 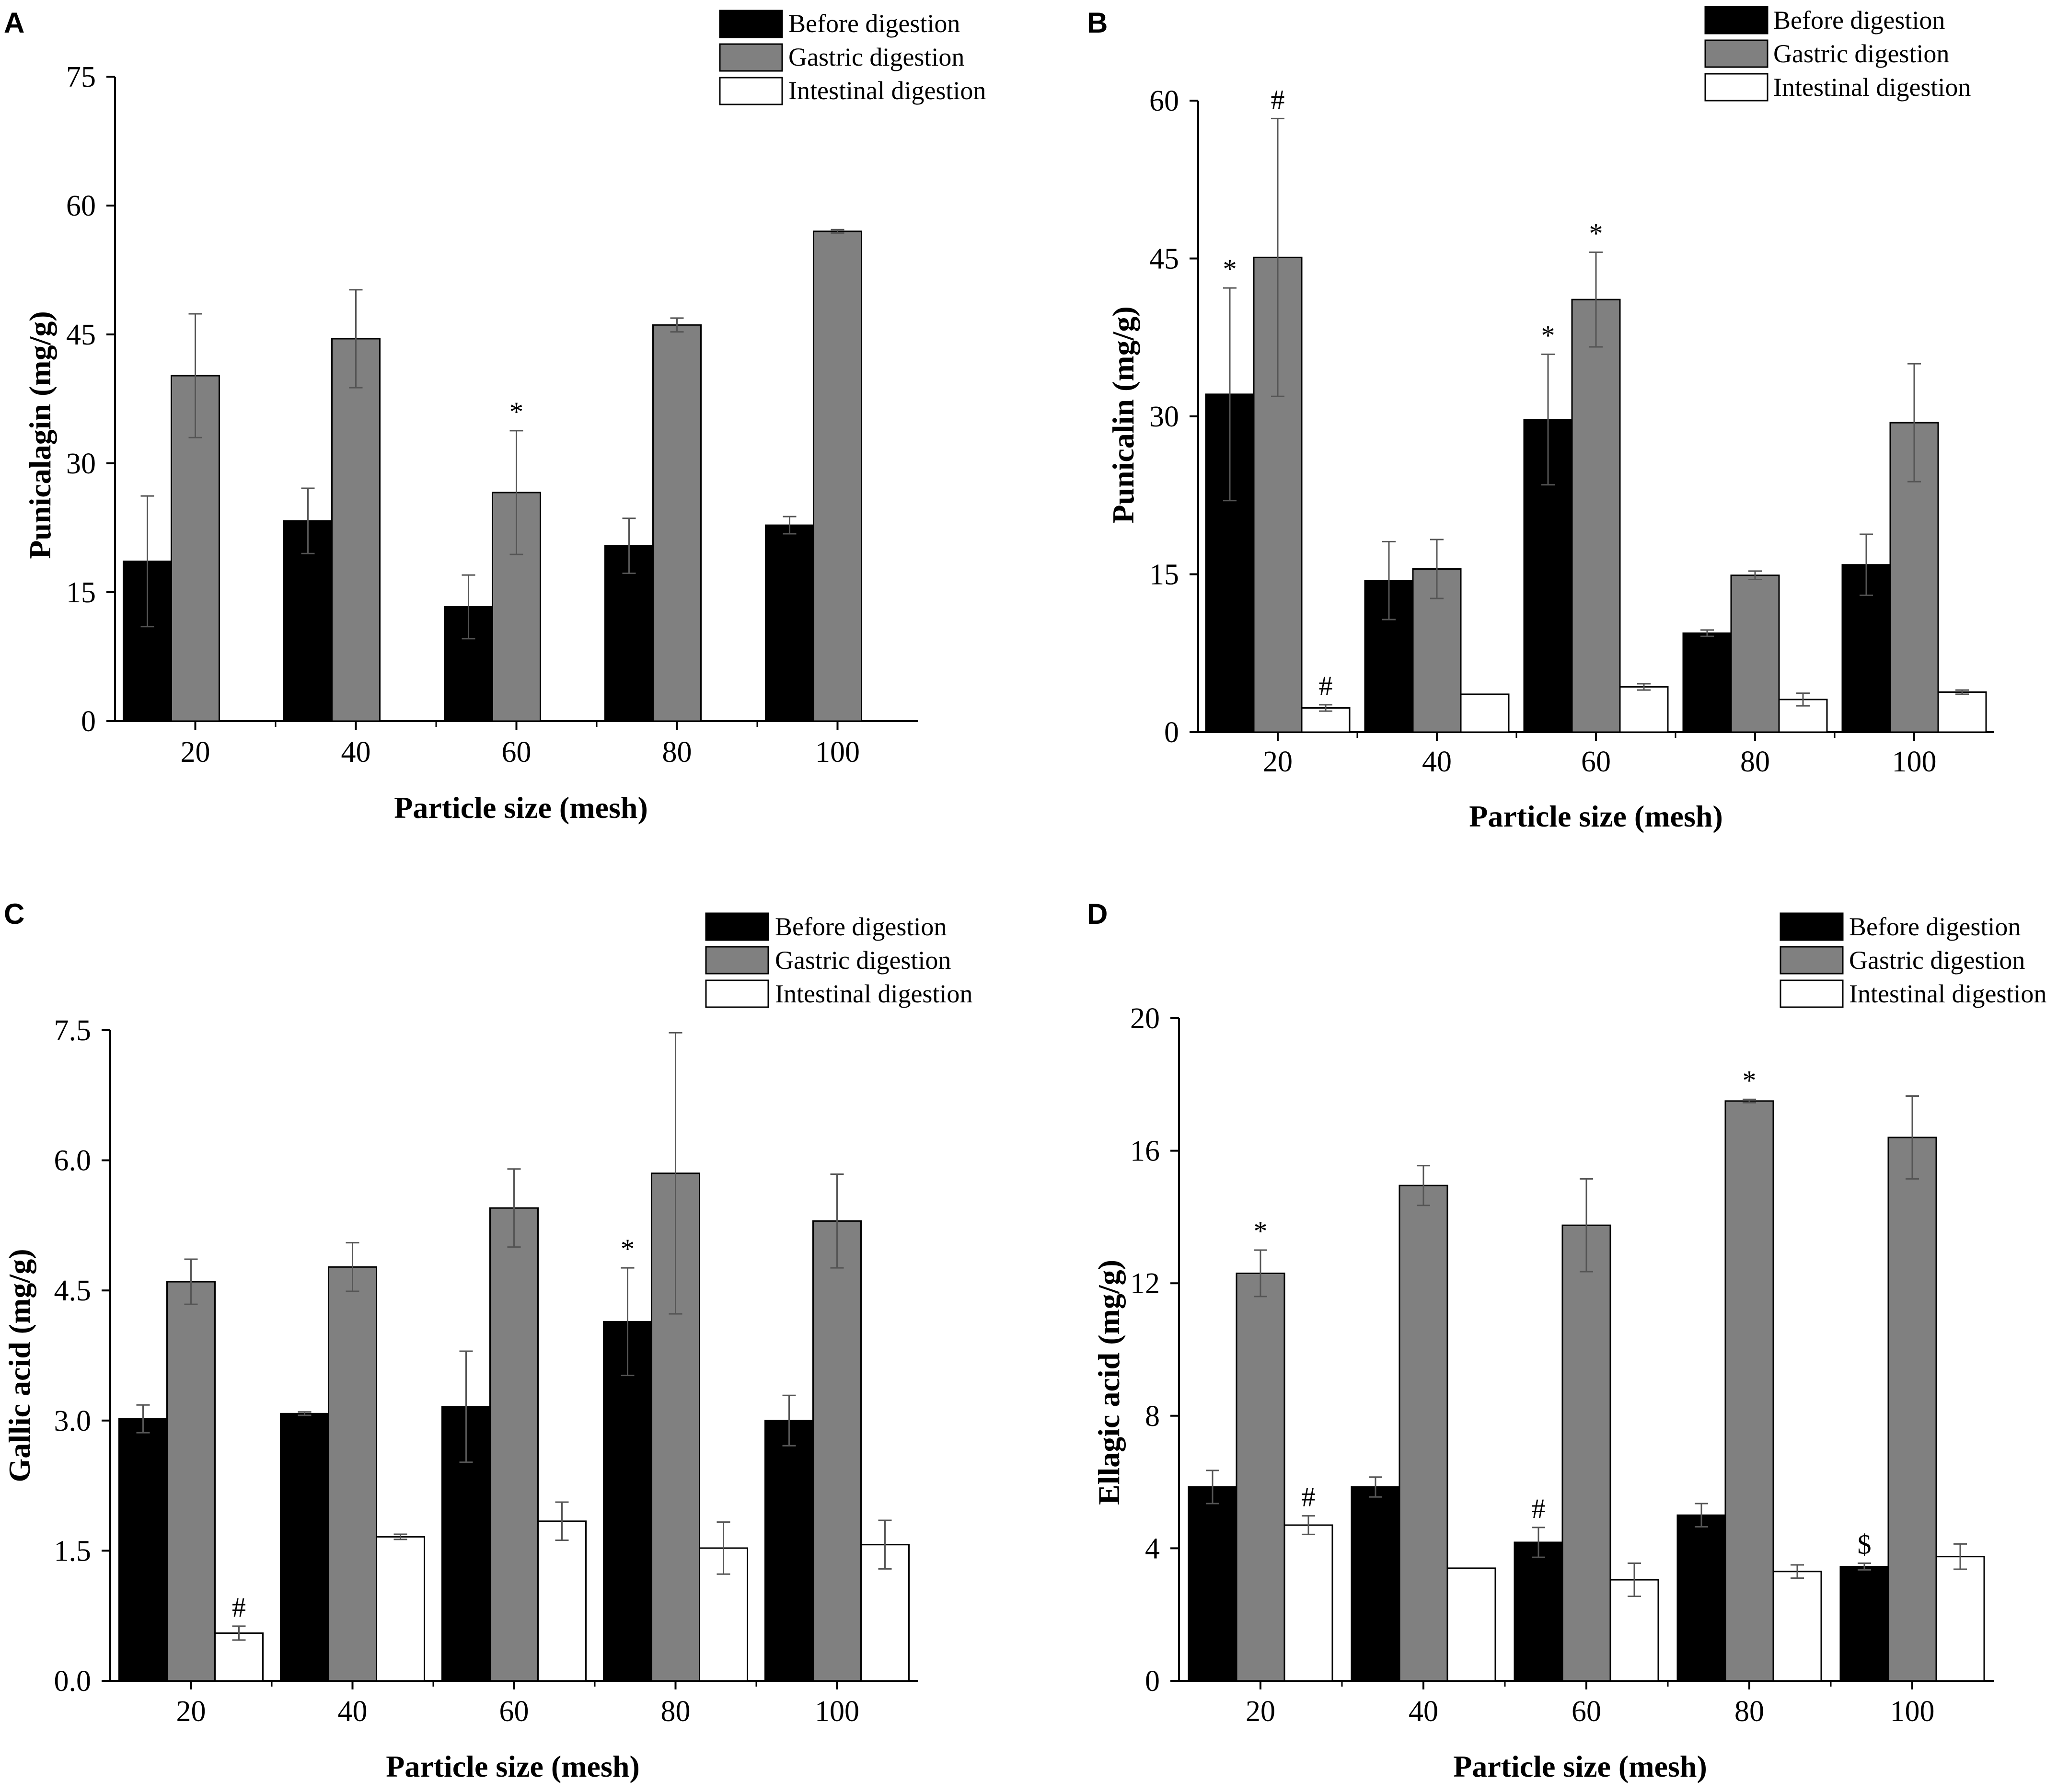 What do you see at coordinates (863, 961) in the screenshot?
I see `panel-c-legend-label-gastric: Gastric digestion` at bounding box center [863, 961].